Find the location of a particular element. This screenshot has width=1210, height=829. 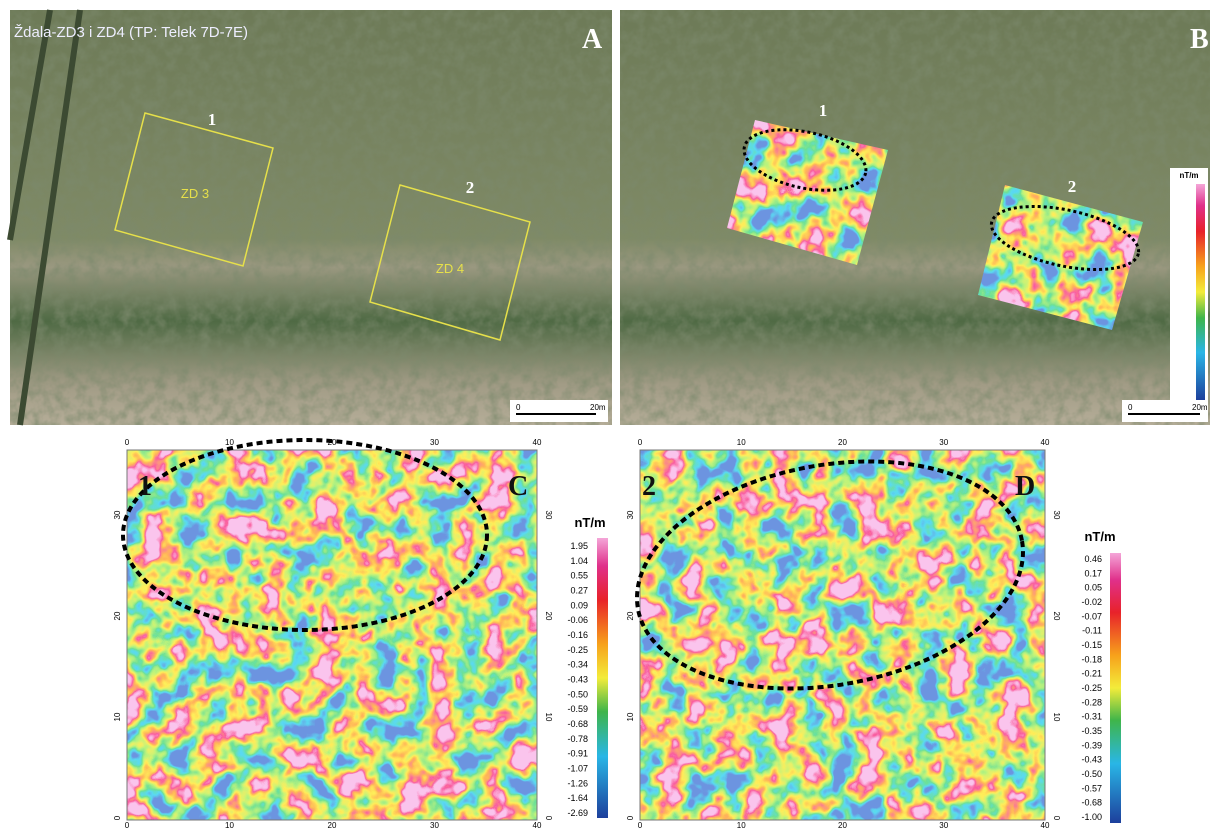

legend-label: 0.55 is located at coordinates (579, 576).